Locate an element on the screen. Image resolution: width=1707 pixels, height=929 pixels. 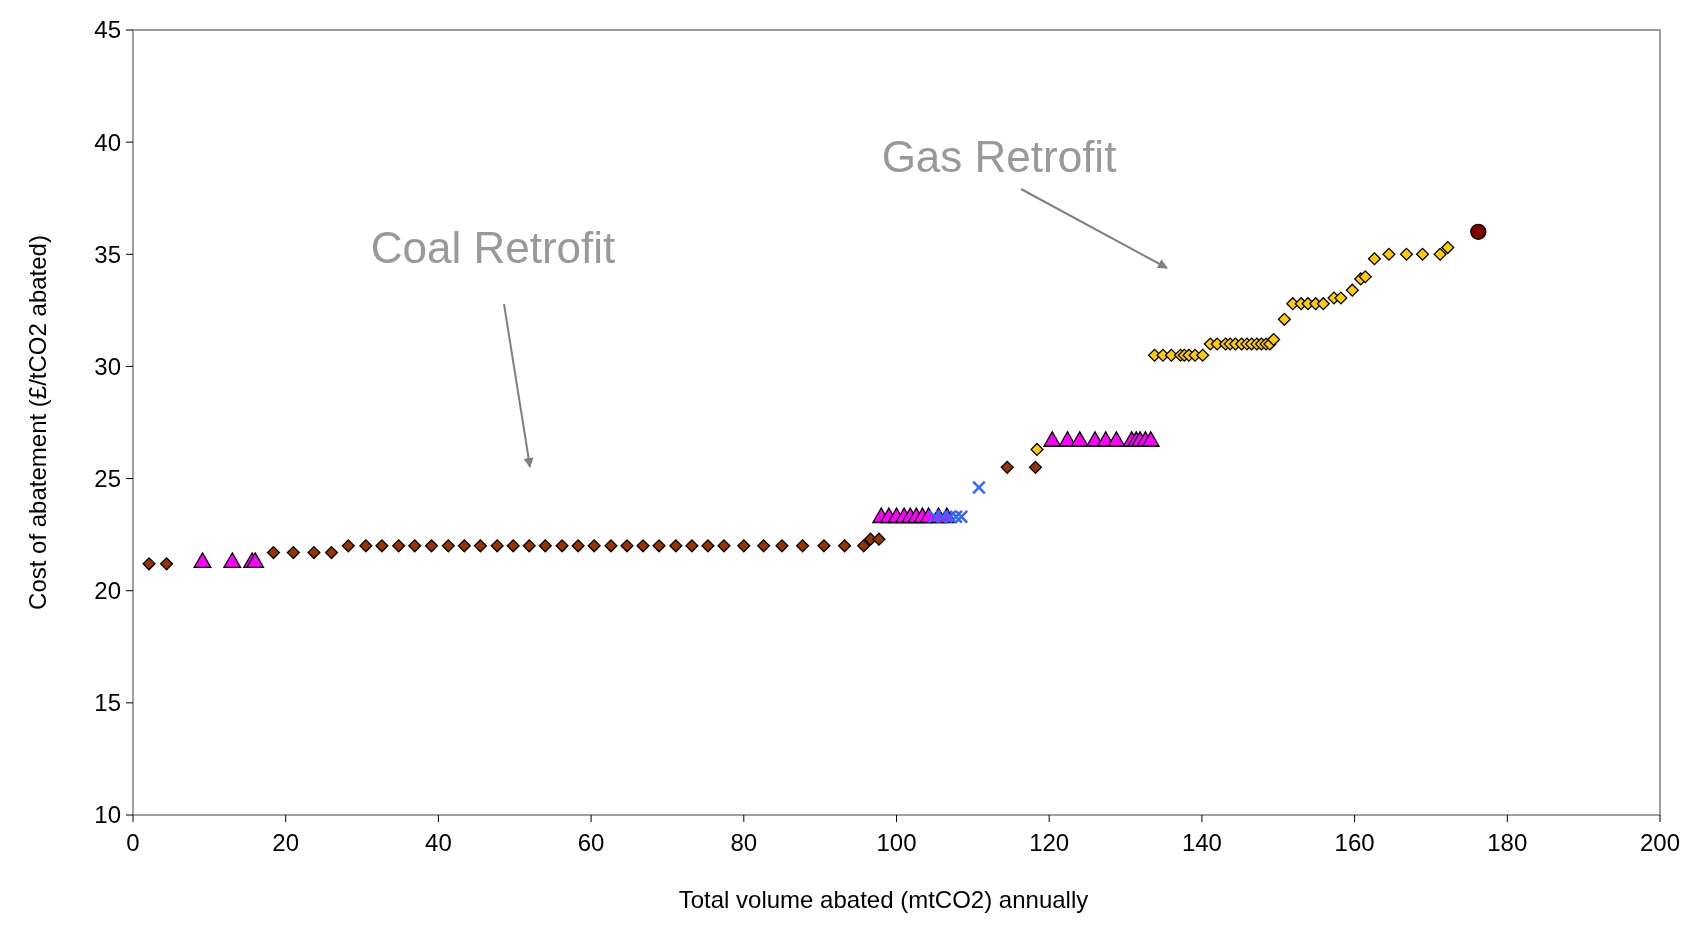
x-tick-label: 60 is located at coordinates (591, 842).